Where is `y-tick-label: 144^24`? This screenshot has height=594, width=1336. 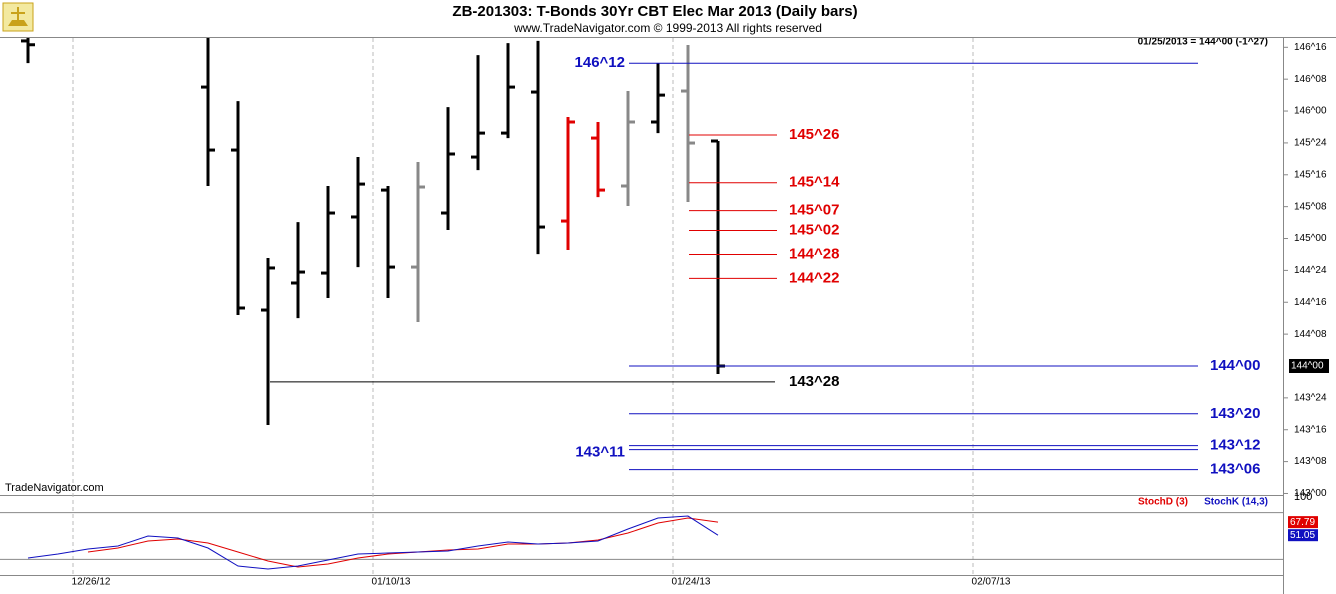
y-tick-label: 144^24 is located at coordinates (1310, 270).